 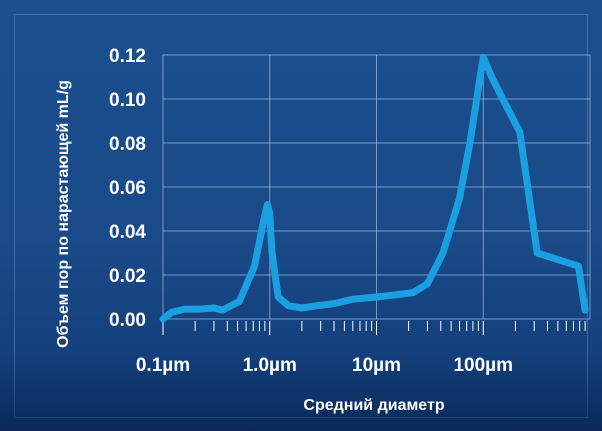 I want to click on y-tick-labels: 0.00 0.02 0.04 0.06 0.08 0.10 0.12, so click(x=127, y=188).